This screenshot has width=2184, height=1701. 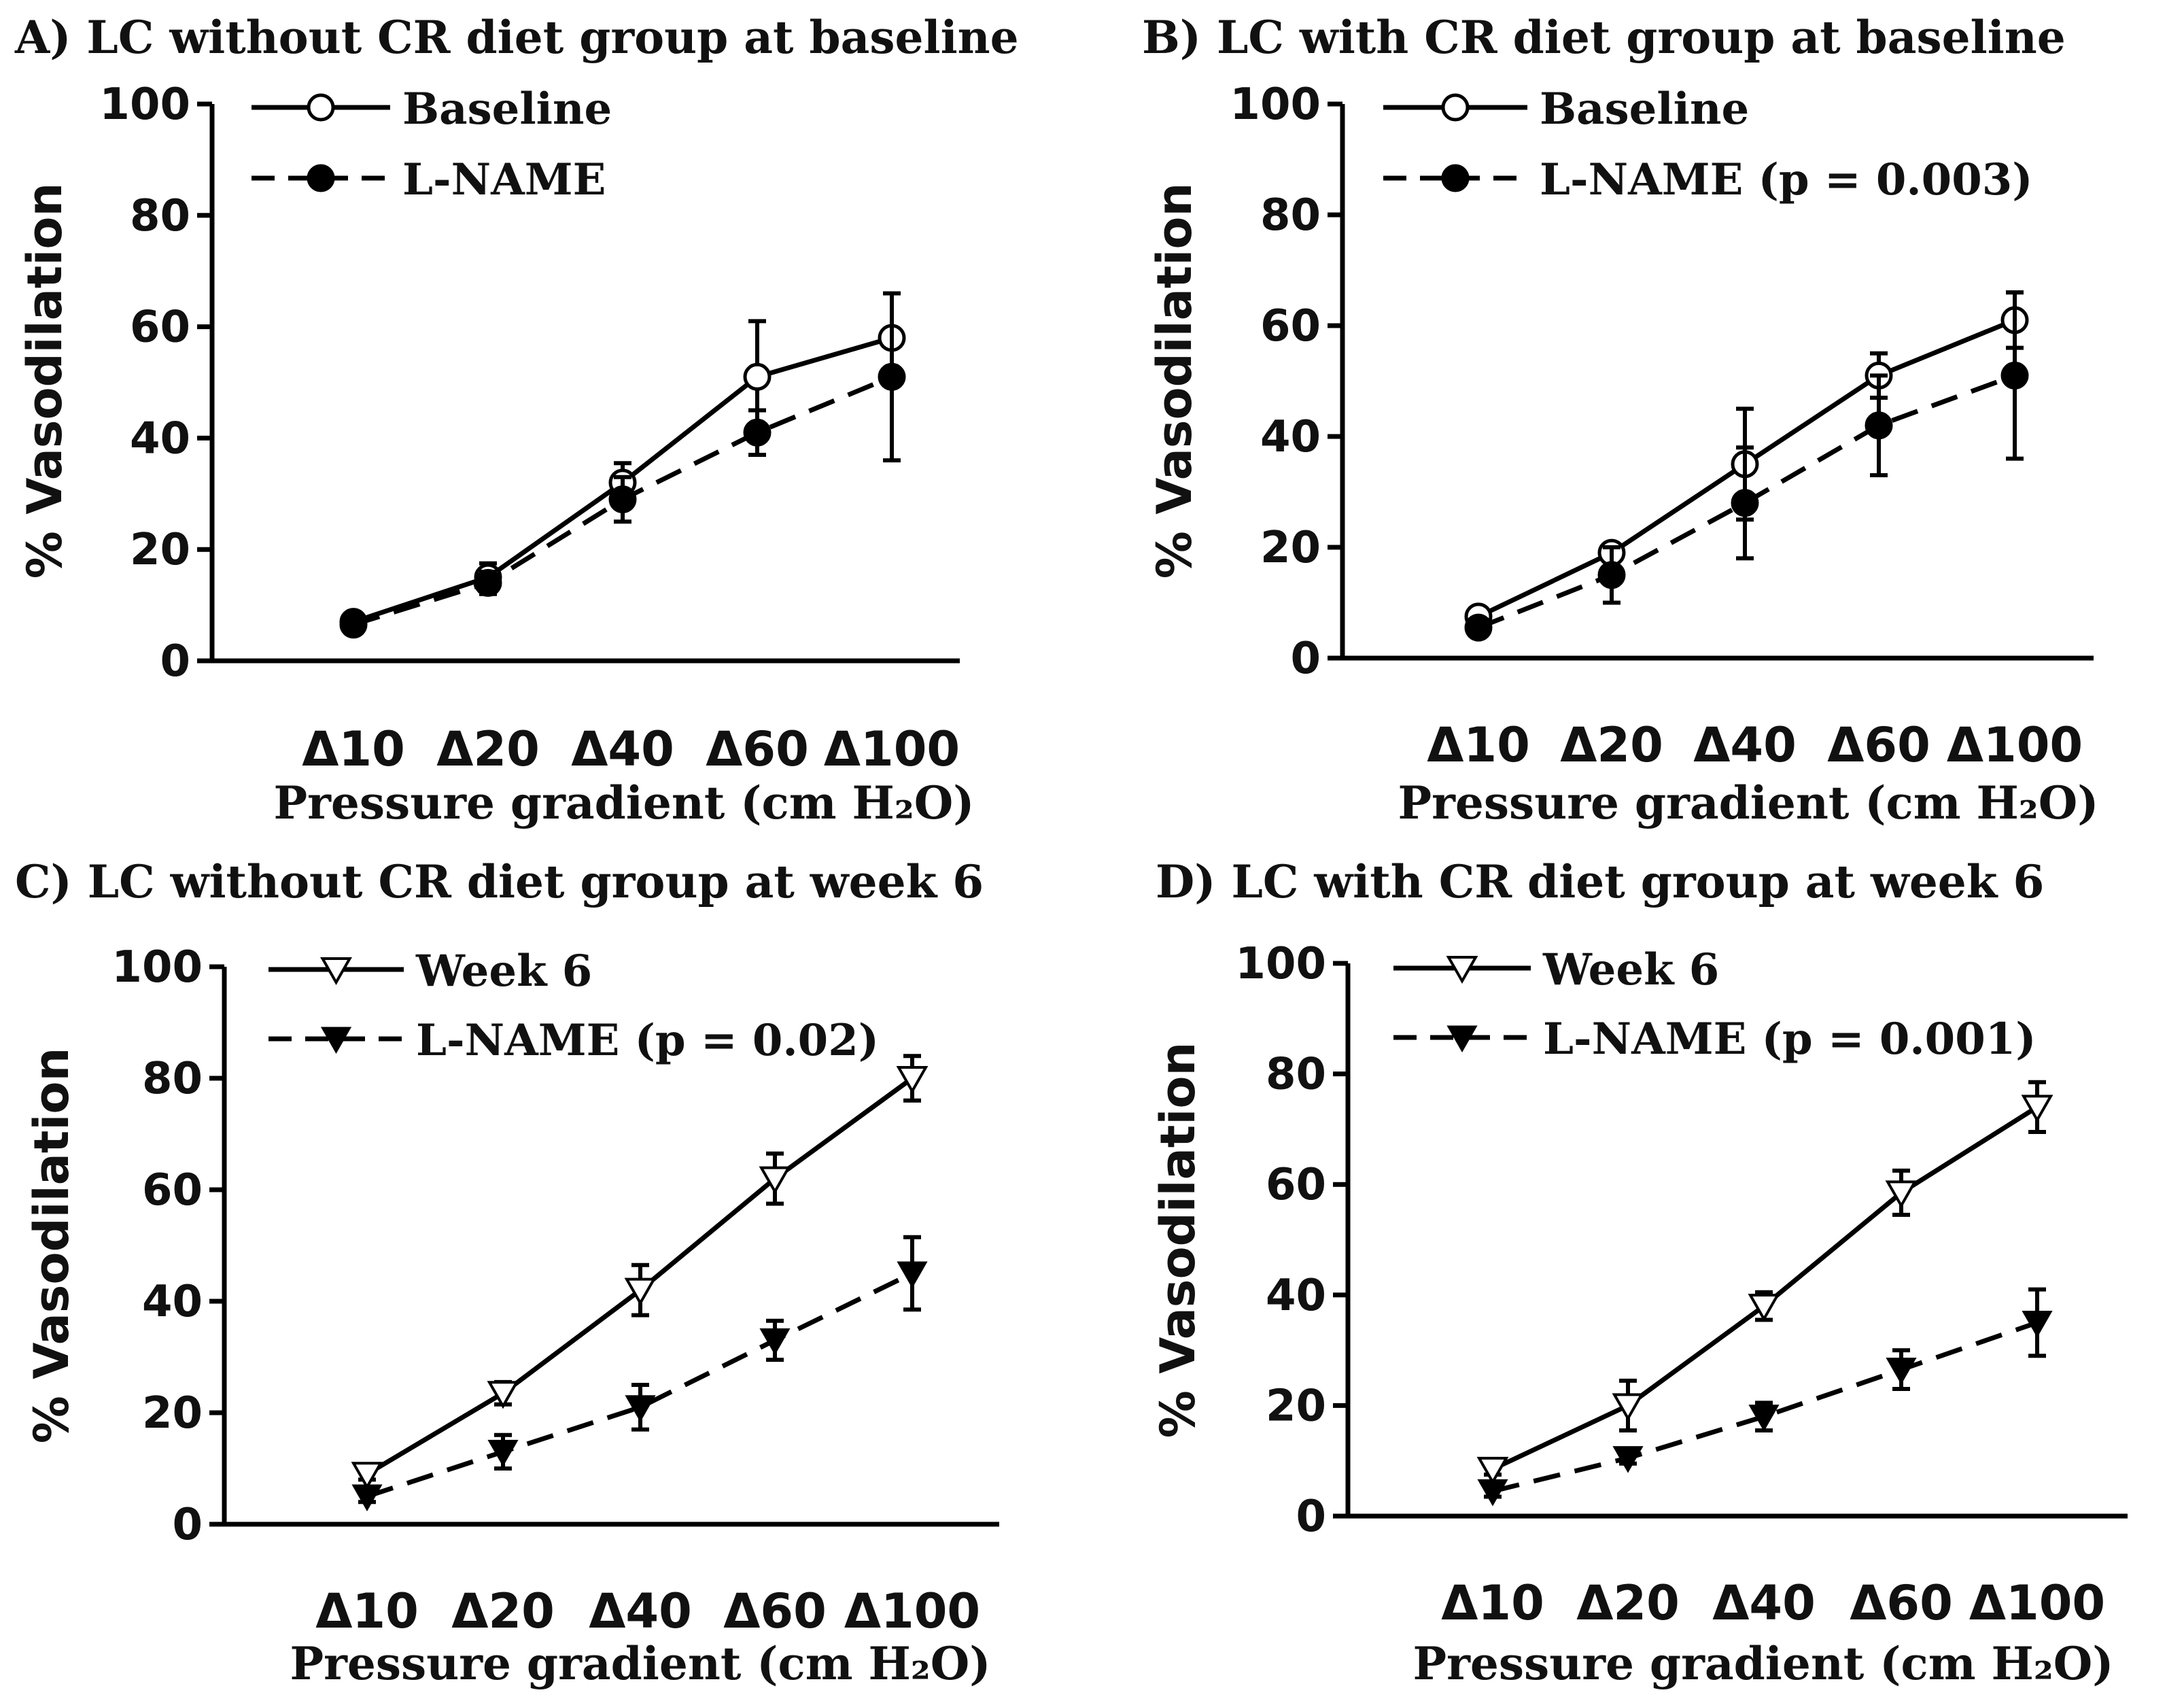 What do you see at coordinates (1604, 37) in the screenshot?
I see `panel-title: B) LC with CR diet group at baseline` at bounding box center [1604, 37].